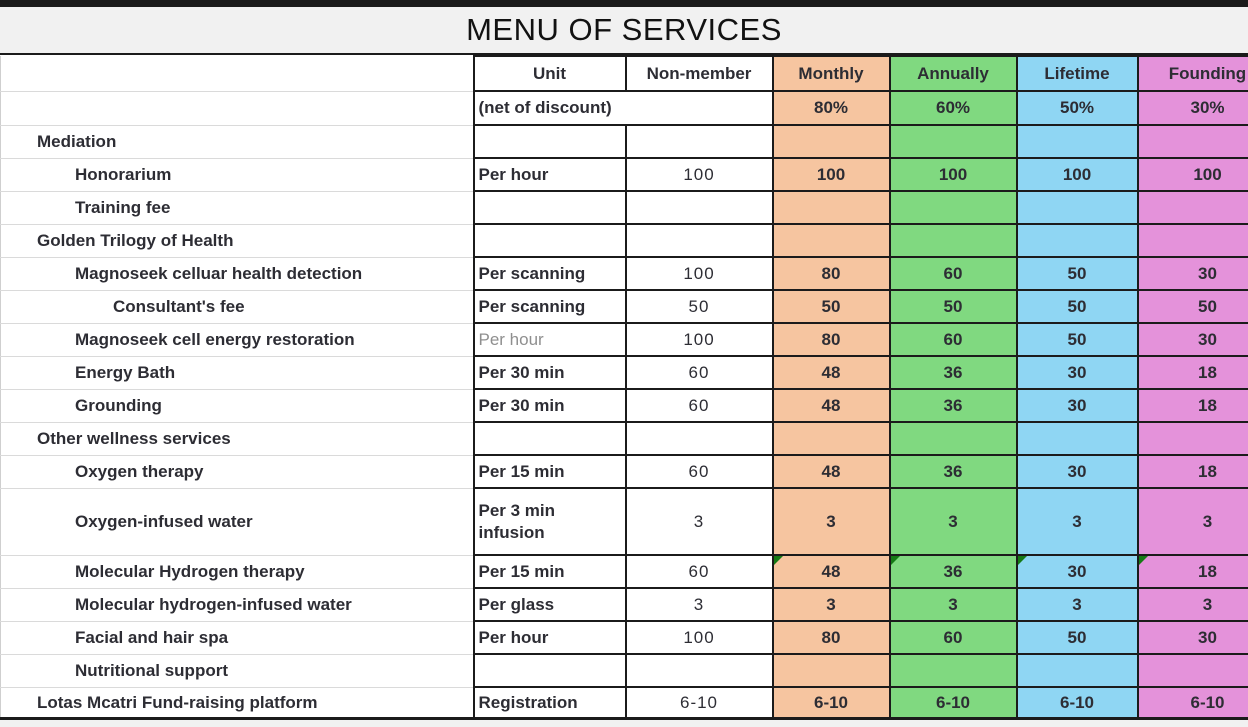 The width and height of the screenshot is (1248, 727). What do you see at coordinates (549, 701) in the screenshot?
I see `unit-cell: Registration` at bounding box center [549, 701].